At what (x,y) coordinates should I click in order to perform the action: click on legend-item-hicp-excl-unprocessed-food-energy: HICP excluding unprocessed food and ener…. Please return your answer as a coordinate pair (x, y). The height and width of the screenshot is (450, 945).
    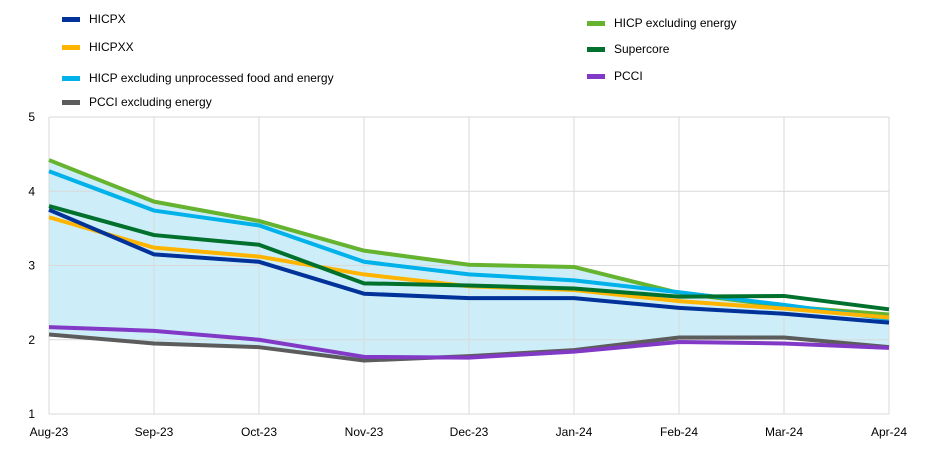
    Looking at the image, I should click on (198, 78).